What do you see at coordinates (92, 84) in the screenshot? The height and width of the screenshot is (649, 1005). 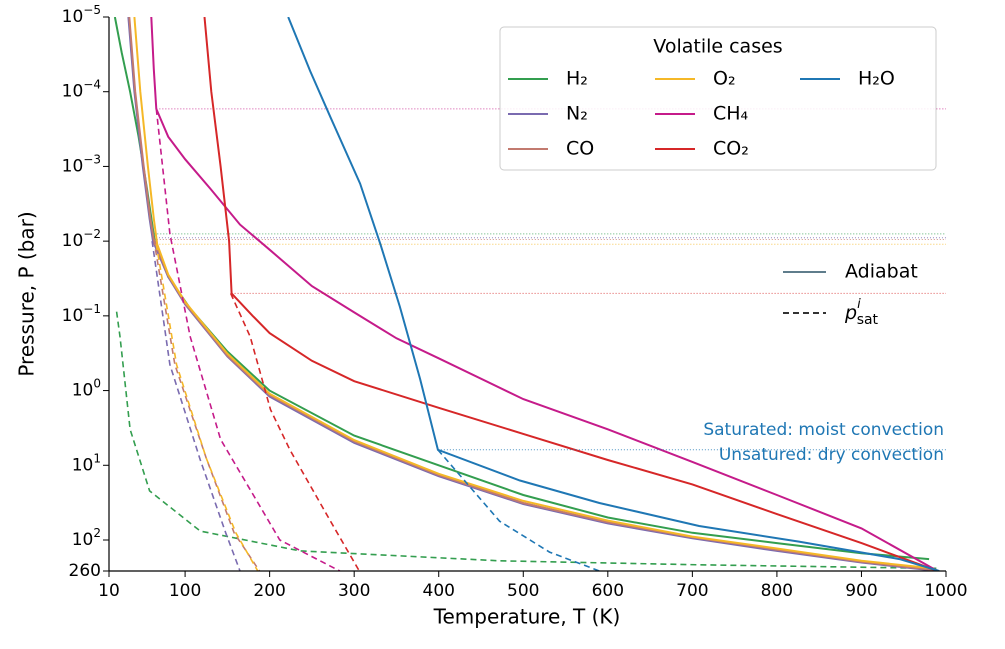 I see `y-tick-exponent: −4` at bounding box center [92, 84].